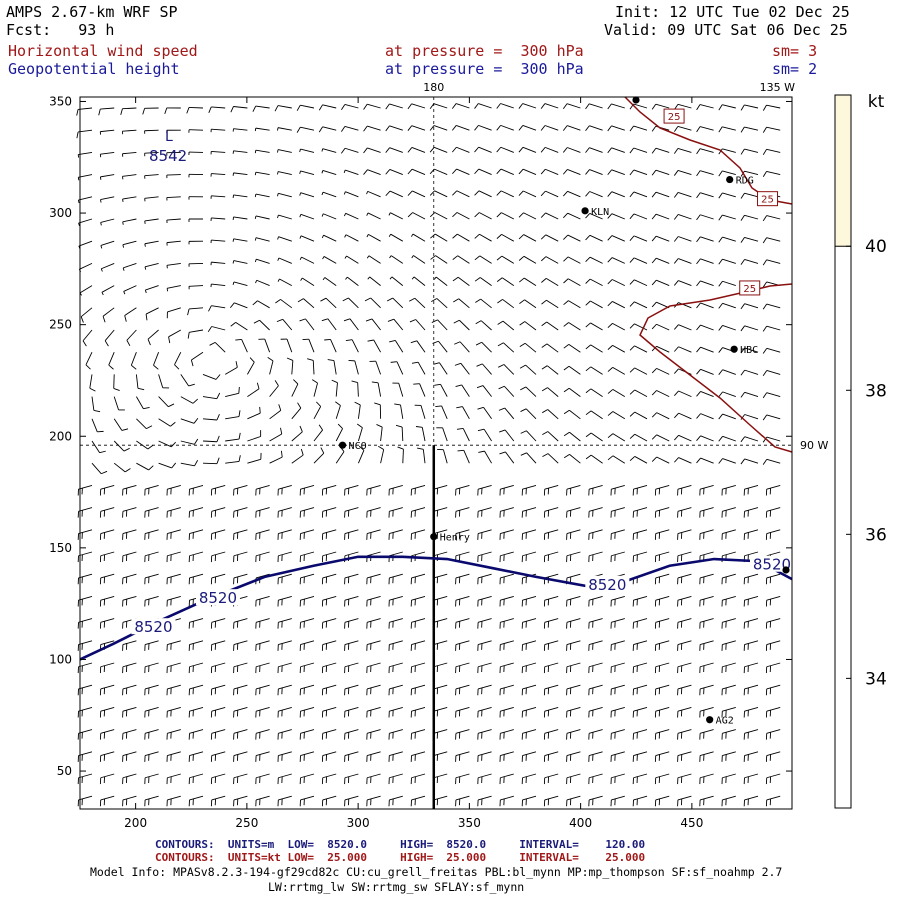 The width and height of the screenshot is (900, 900). I want to click on station-nco: NCO, so click(352, 446).